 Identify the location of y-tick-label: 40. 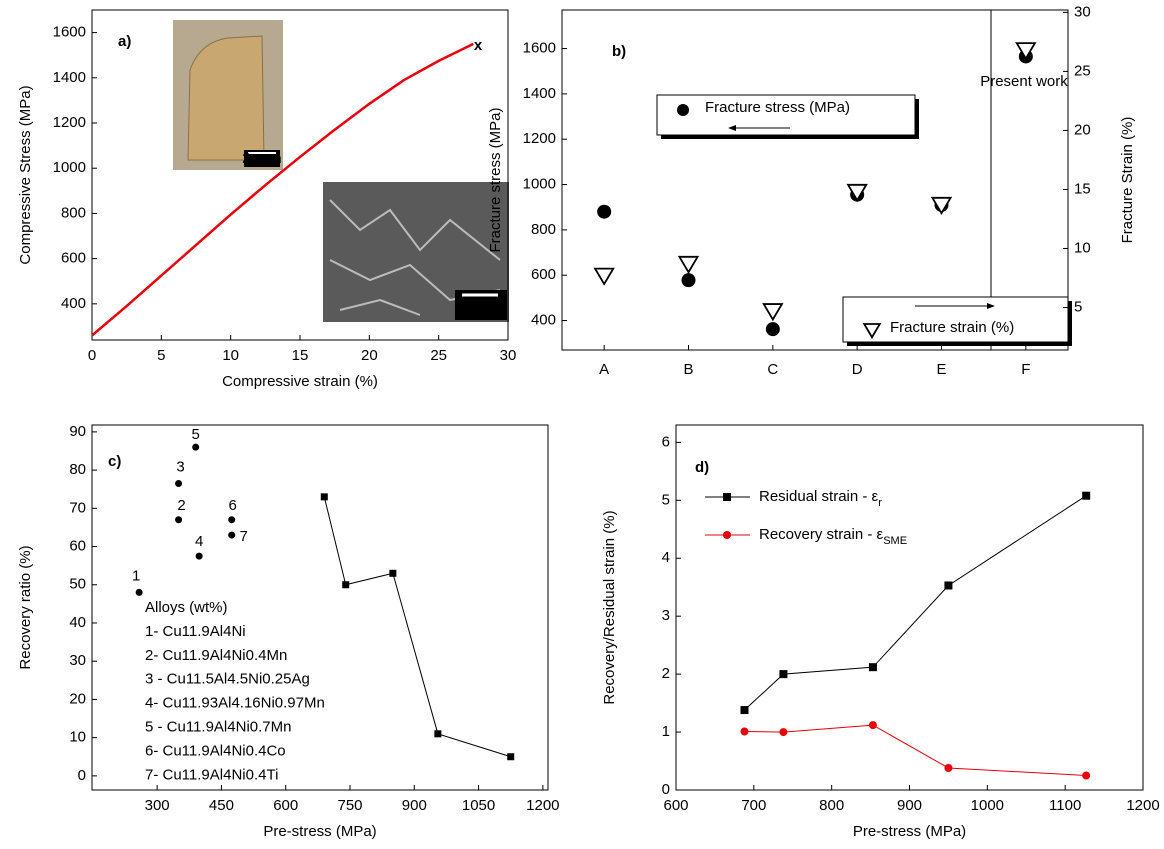
(77, 622).